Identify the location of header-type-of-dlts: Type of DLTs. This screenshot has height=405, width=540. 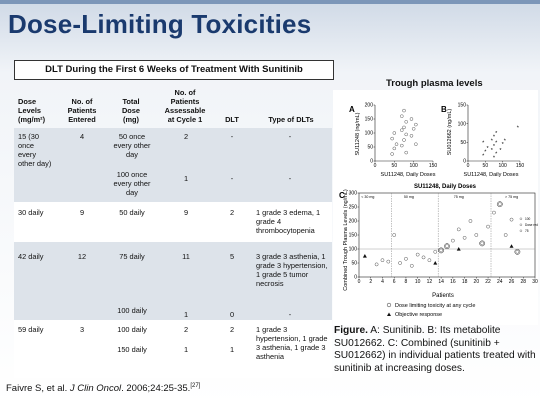
(291, 119).